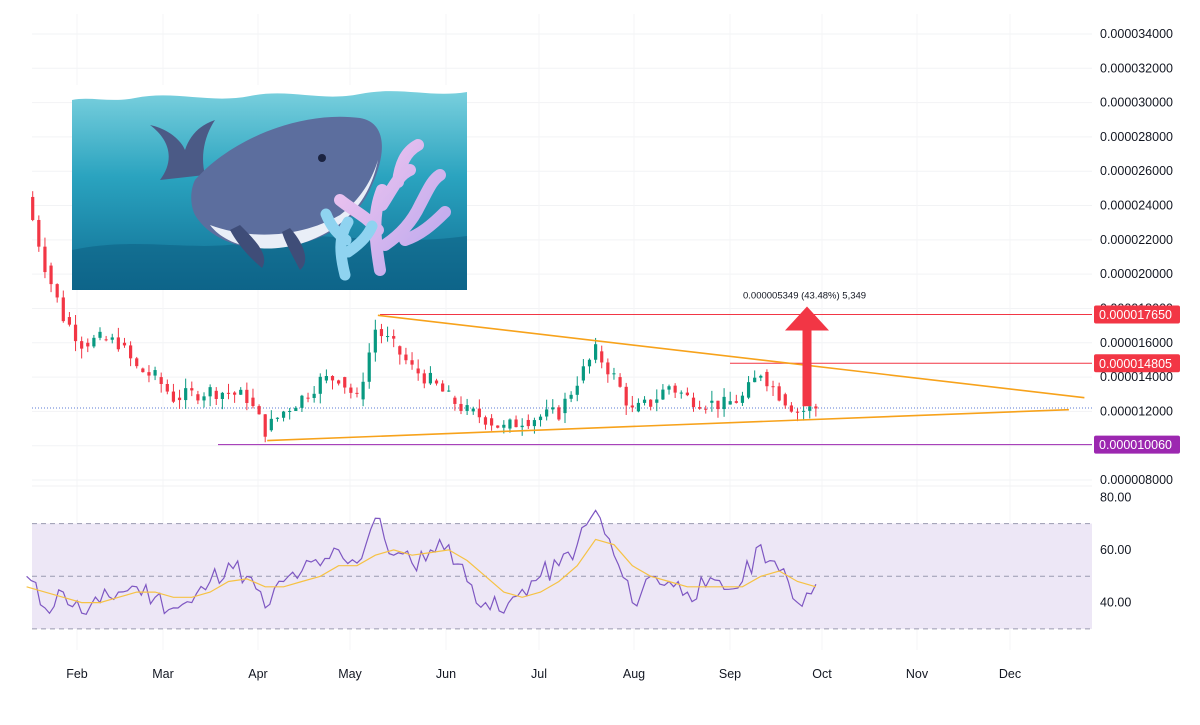  What do you see at coordinates (1010, 674) in the screenshot?
I see `time-tick-label: Dec` at bounding box center [1010, 674].